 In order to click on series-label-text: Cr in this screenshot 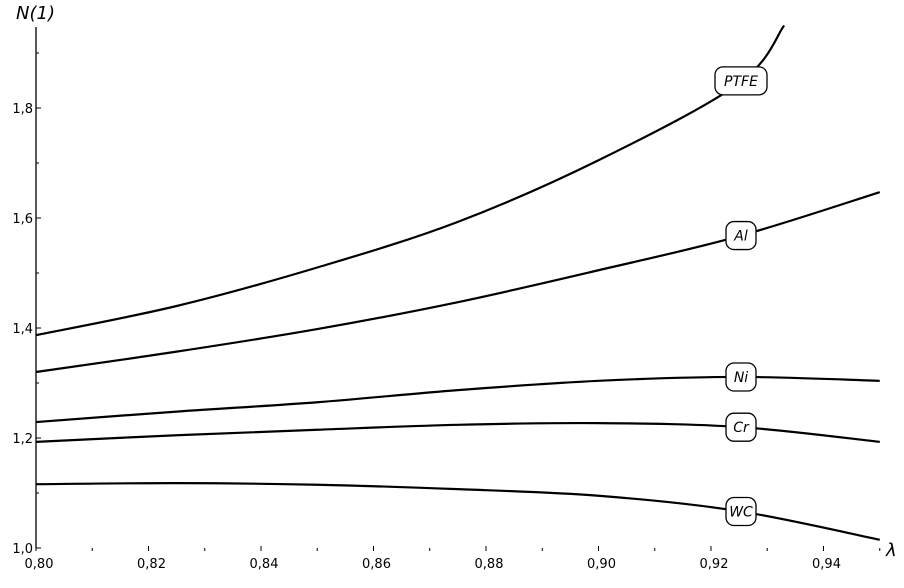, I will do `click(741, 428)`.